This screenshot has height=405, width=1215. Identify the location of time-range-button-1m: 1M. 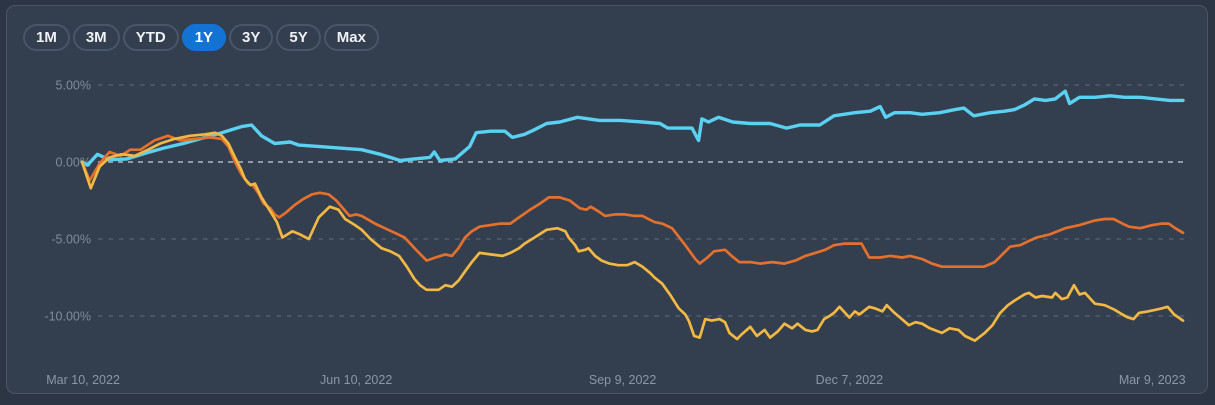
(46, 37).